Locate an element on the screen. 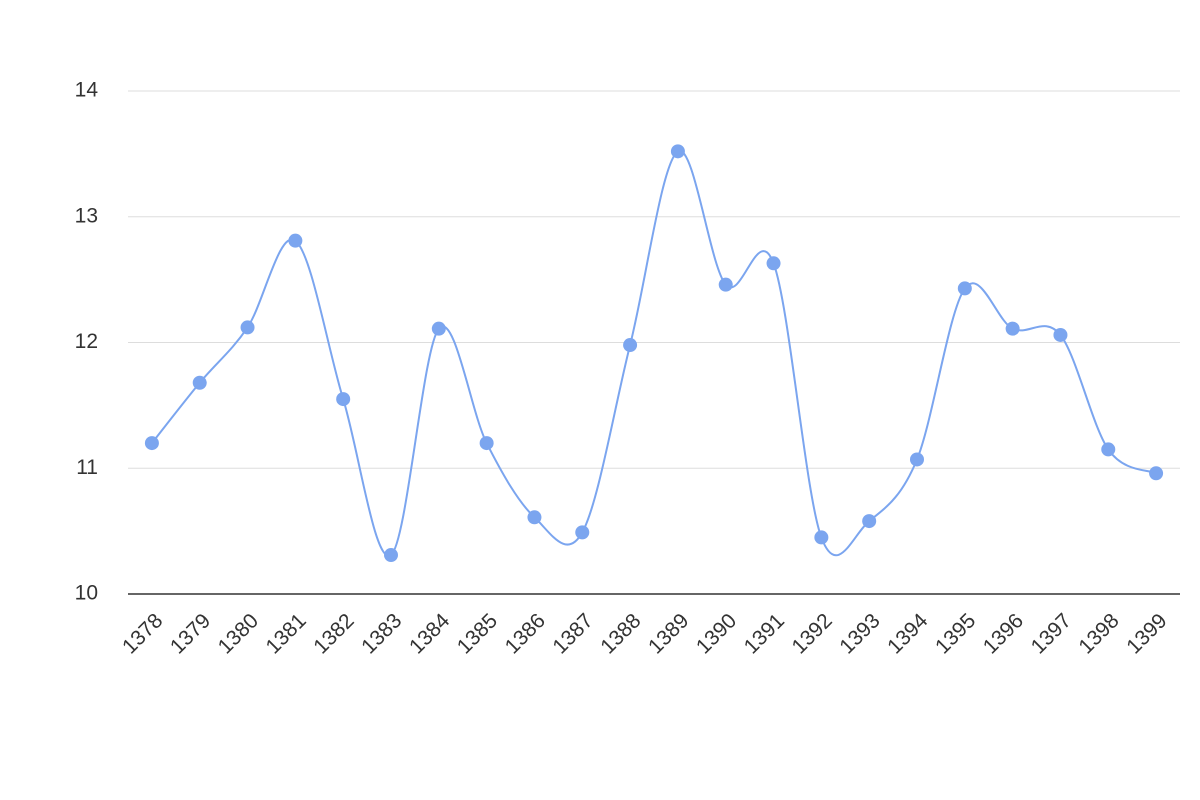  x-tick-label: 1387 is located at coordinates (572, 633).